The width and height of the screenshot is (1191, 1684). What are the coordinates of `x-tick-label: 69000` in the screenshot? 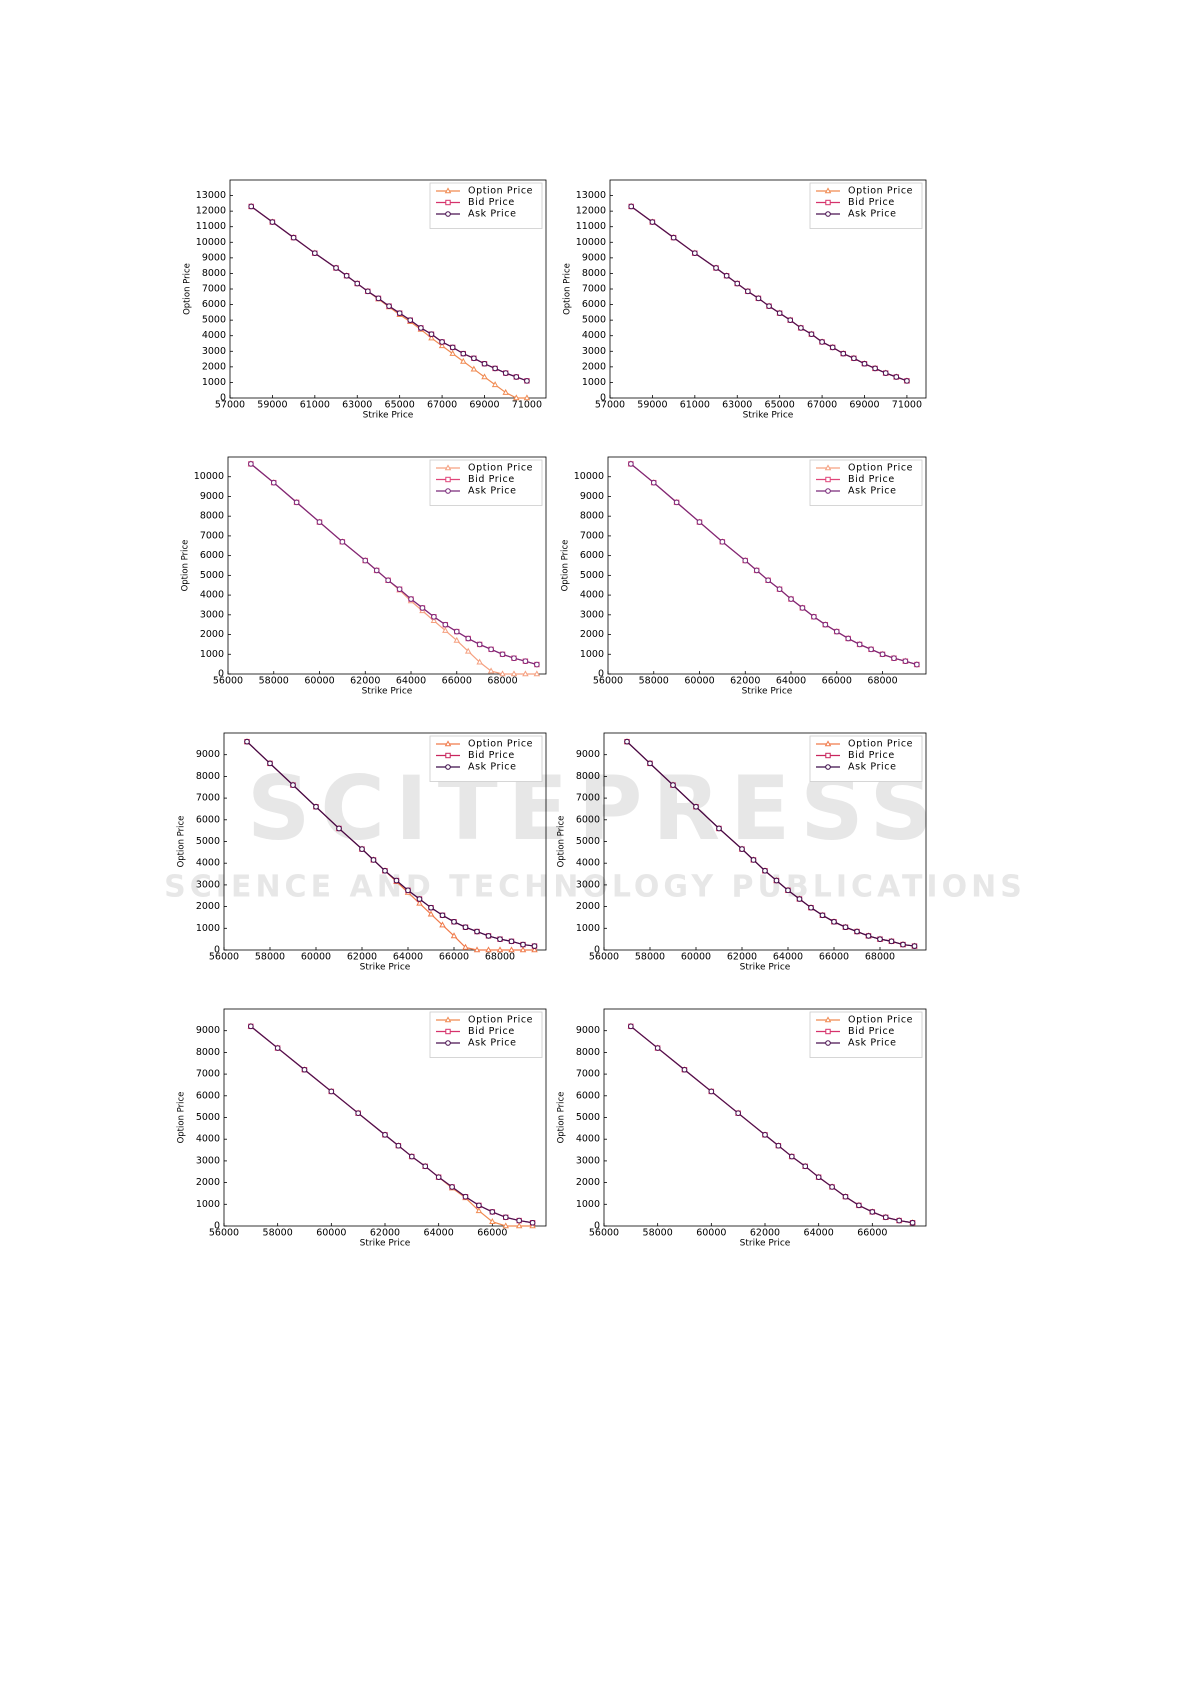 It's located at (864, 405).